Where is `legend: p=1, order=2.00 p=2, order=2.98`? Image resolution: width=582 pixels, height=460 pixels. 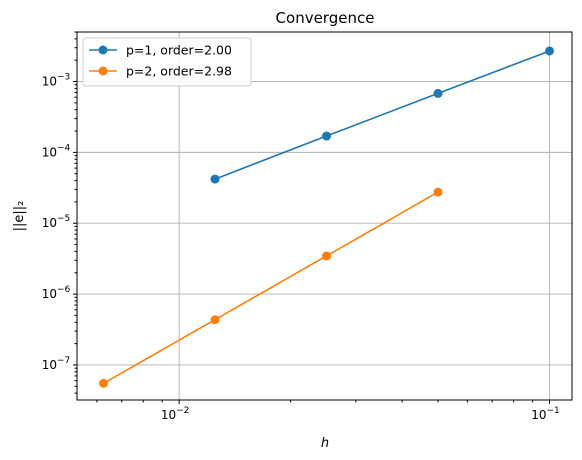 legend: p=1, order=2.00 p=2, order=2.98 is located at coordinates (167, 62).